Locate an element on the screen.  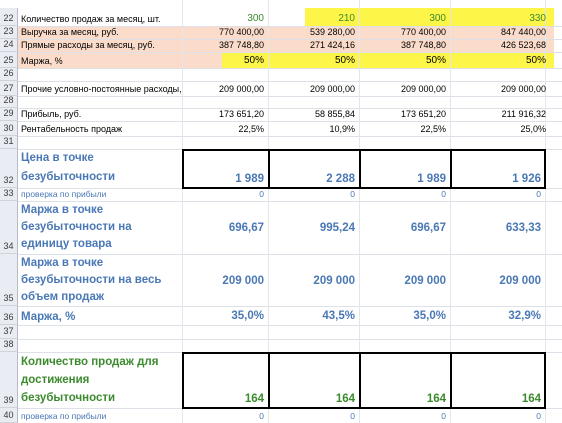
value-r25-c3: 50% is located at coordinates (435, 60).